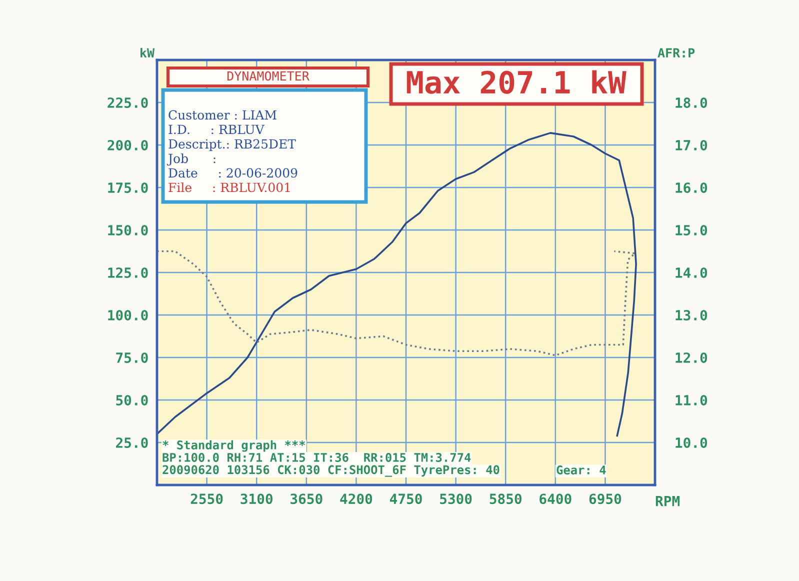  Describe the element at coordinates (232, 145) in the screenshot. I see `annotation: Descript.: RB25DET` at that location.